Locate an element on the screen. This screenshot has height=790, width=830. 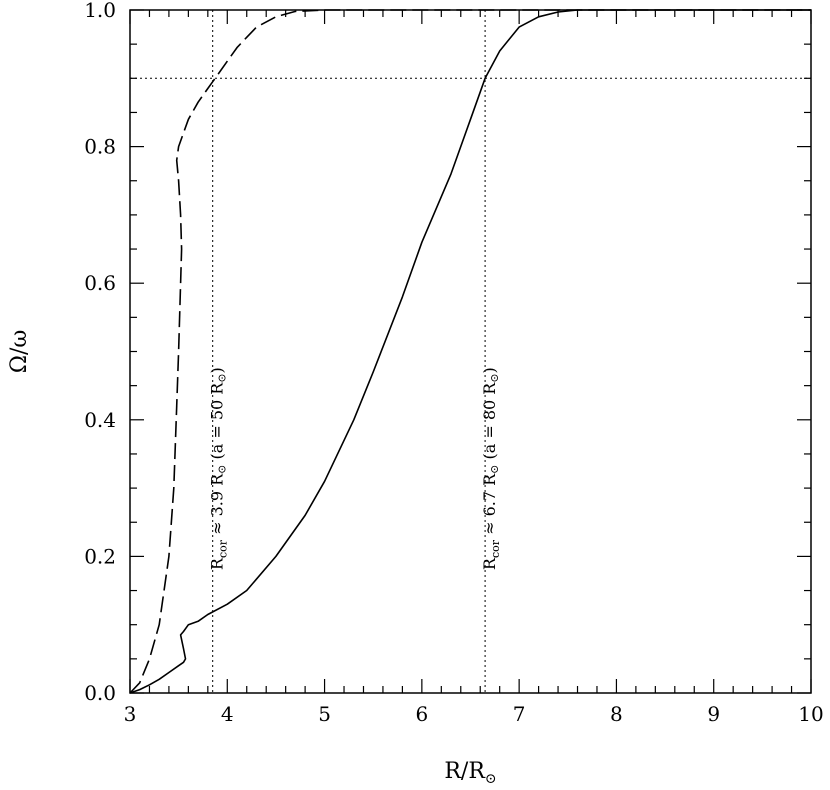
x-axis-title: R/R⊙ is located at coordinates (470, 773).